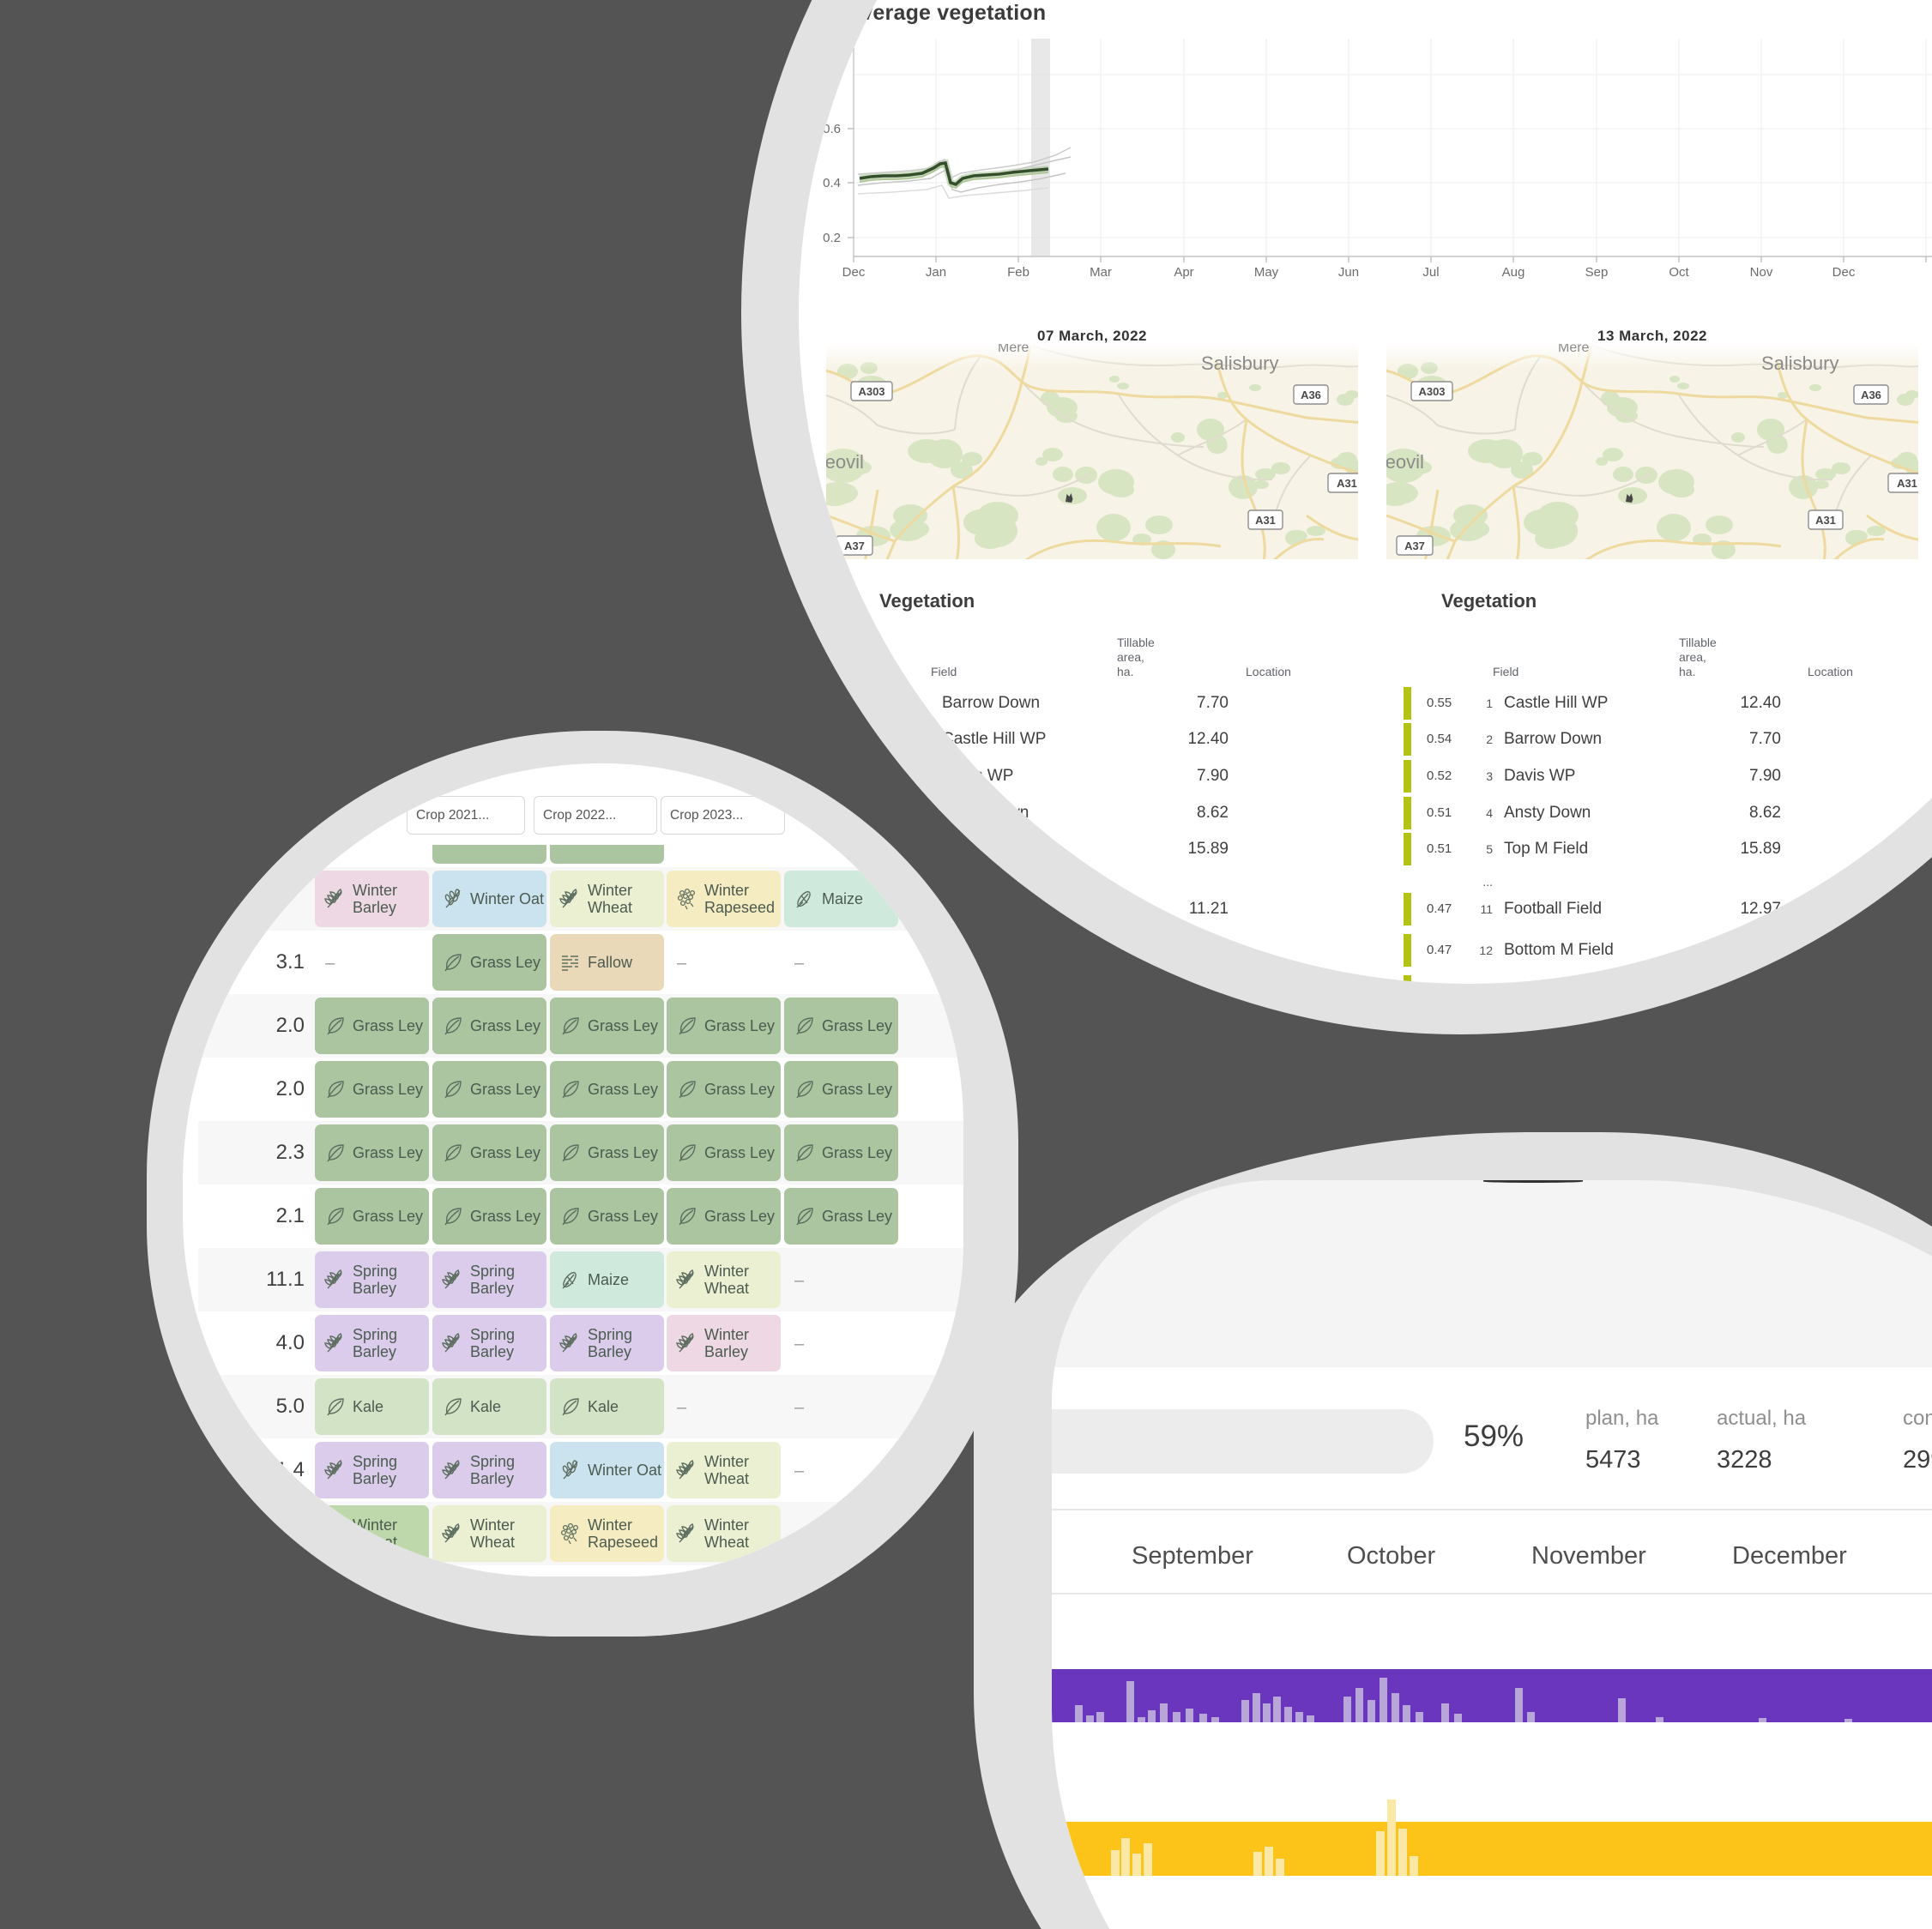 This screenshot has width=1932, height=1929. What do you see at coordinates (1761, 272) in the screenshot?
I see `svg-text: Nov` at bounding box center [1761, 272].